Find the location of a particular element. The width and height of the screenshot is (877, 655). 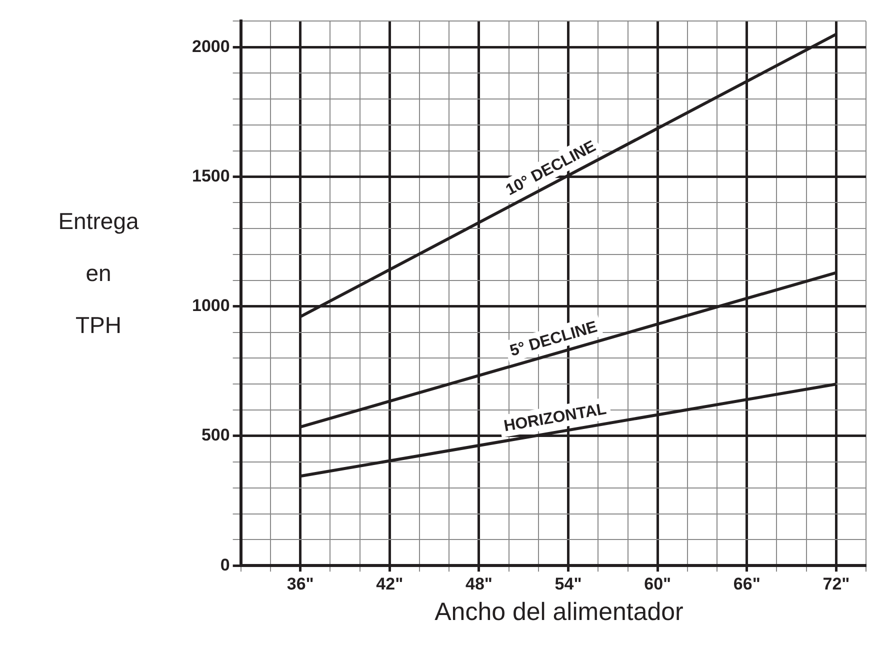

y-tick-label: 1000 is located at coordinates (211, 306).